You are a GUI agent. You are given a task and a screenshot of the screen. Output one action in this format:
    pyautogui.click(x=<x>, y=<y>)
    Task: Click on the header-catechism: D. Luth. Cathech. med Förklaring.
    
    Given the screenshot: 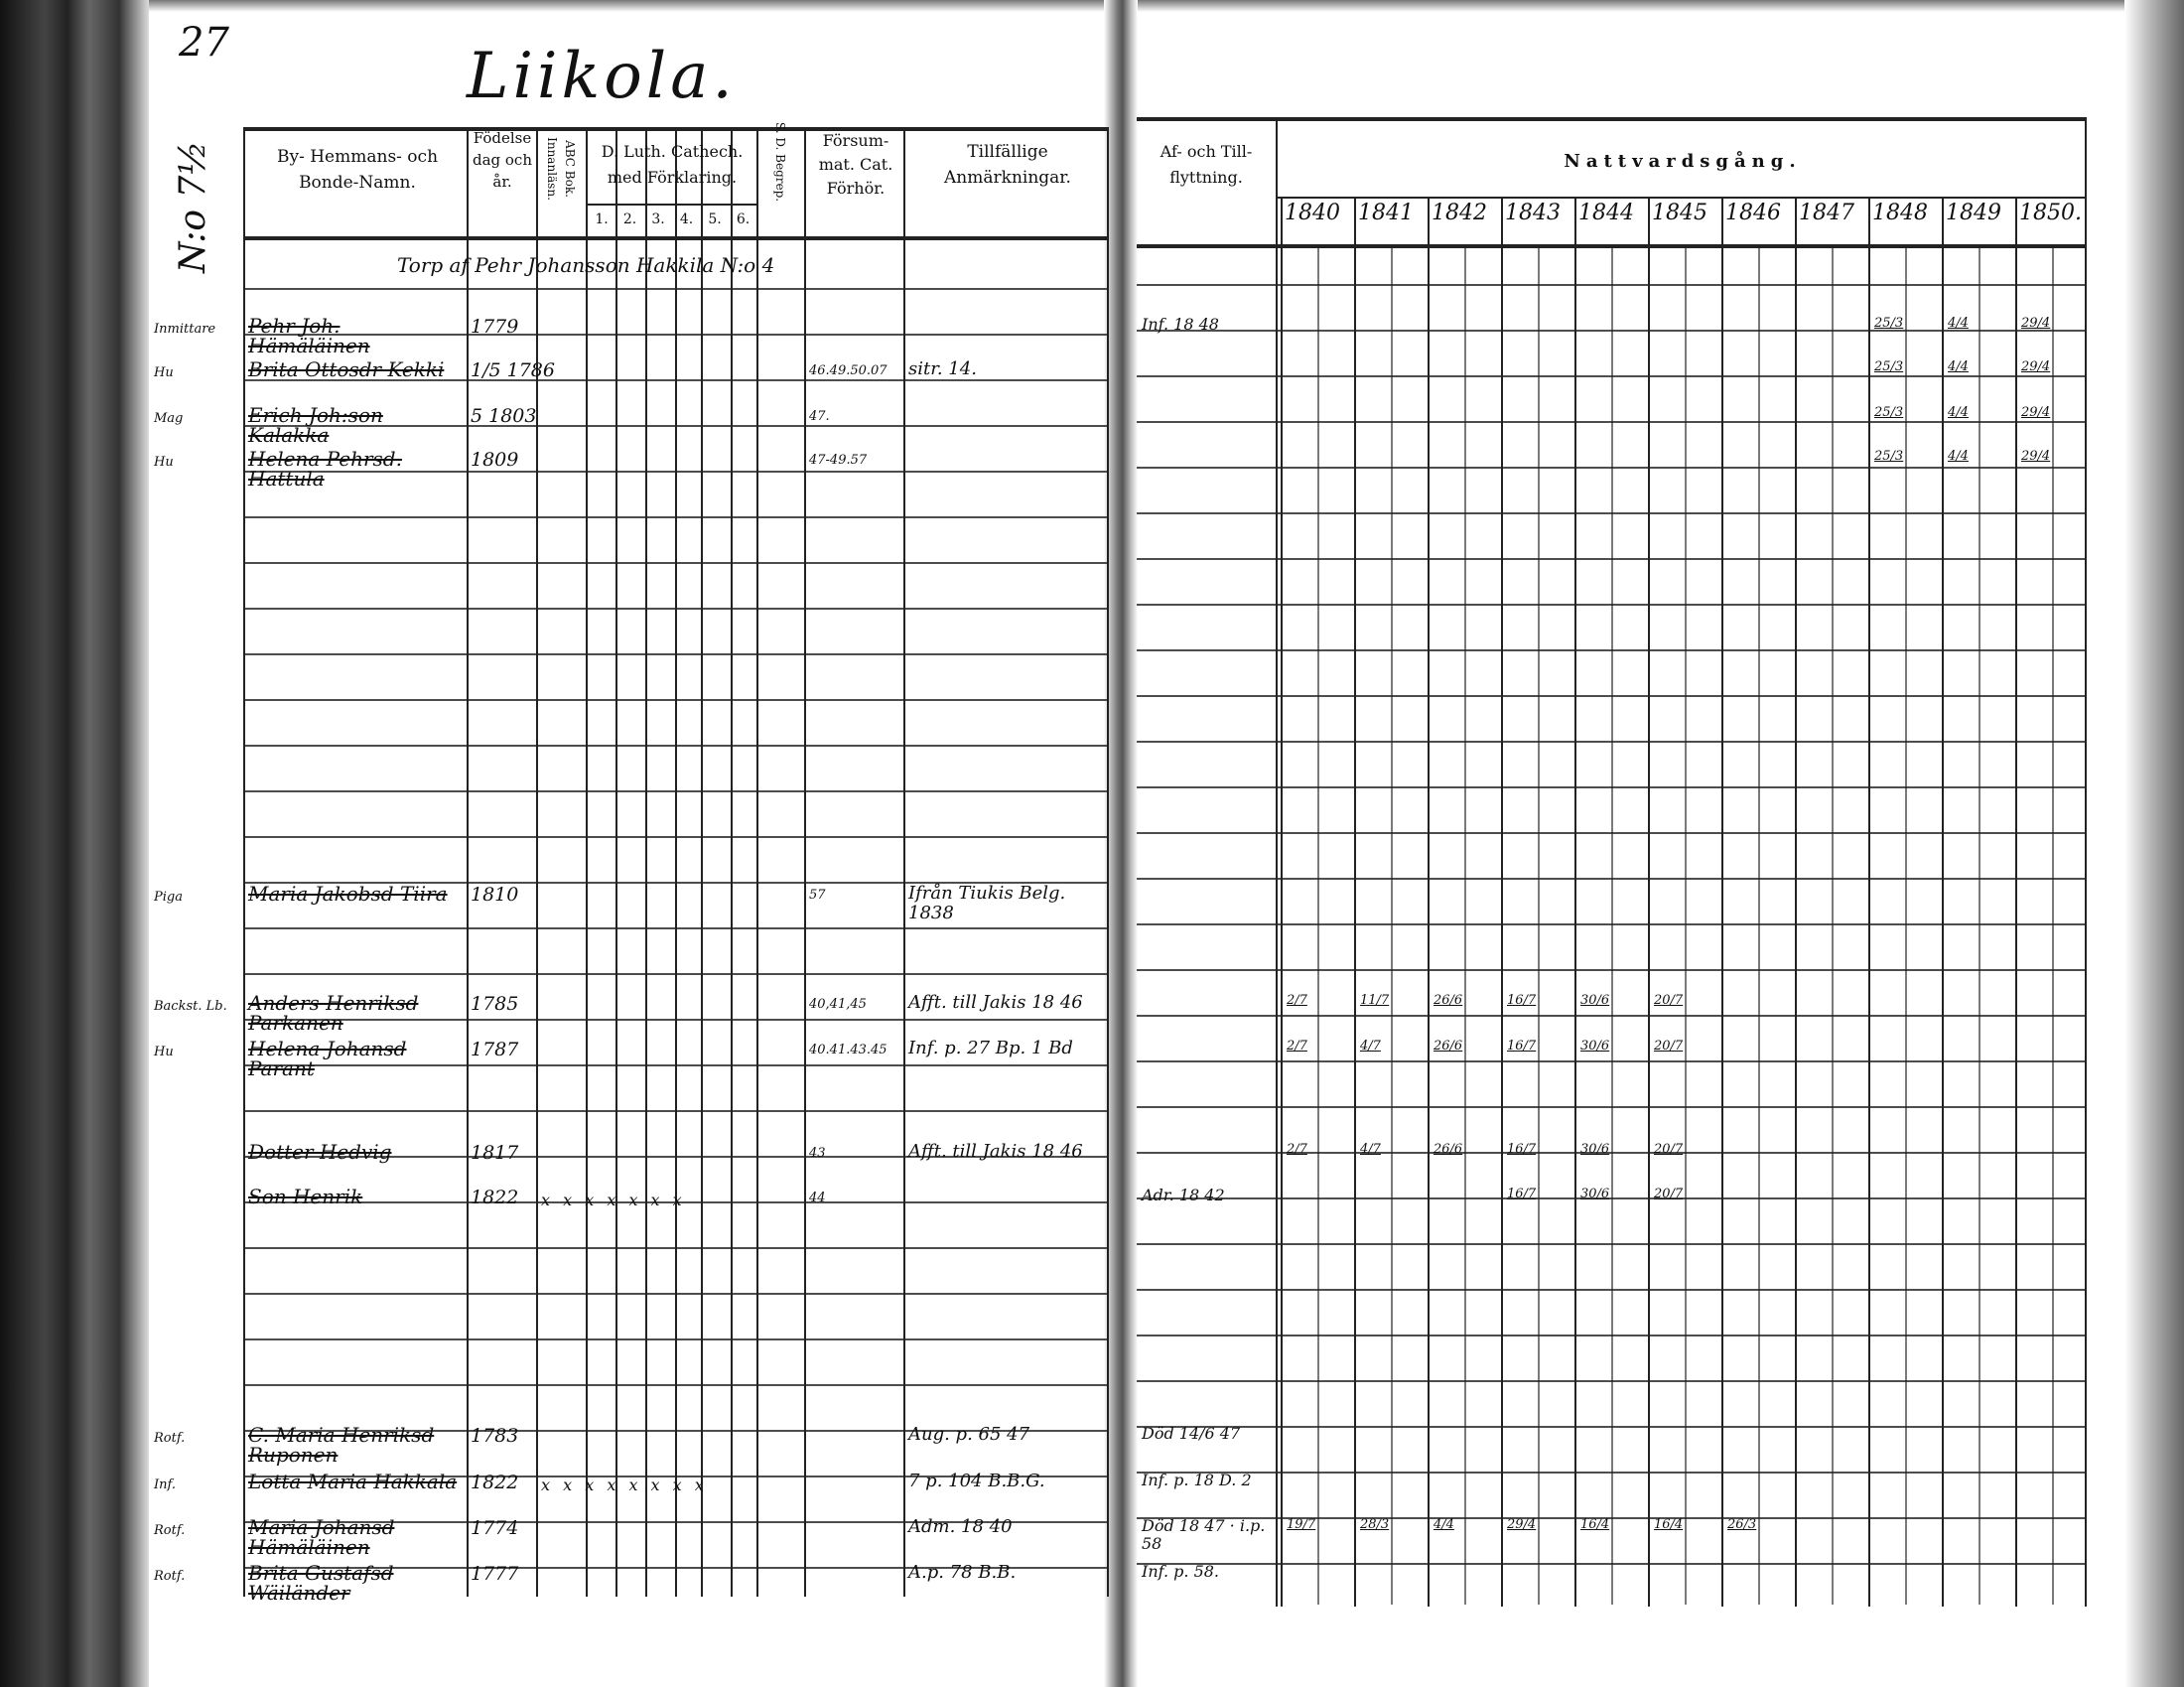 What is the action you would take?
    pyautogui.click(x=672, y=164)
    